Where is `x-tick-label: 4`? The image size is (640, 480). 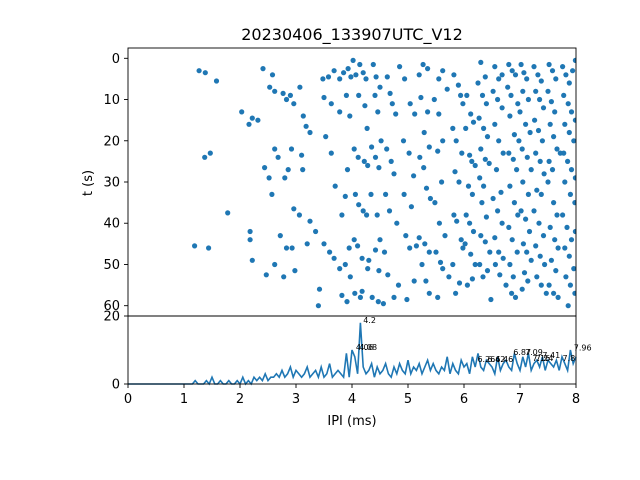 x-tick-label: 4 is located at coordinates (352, 399).